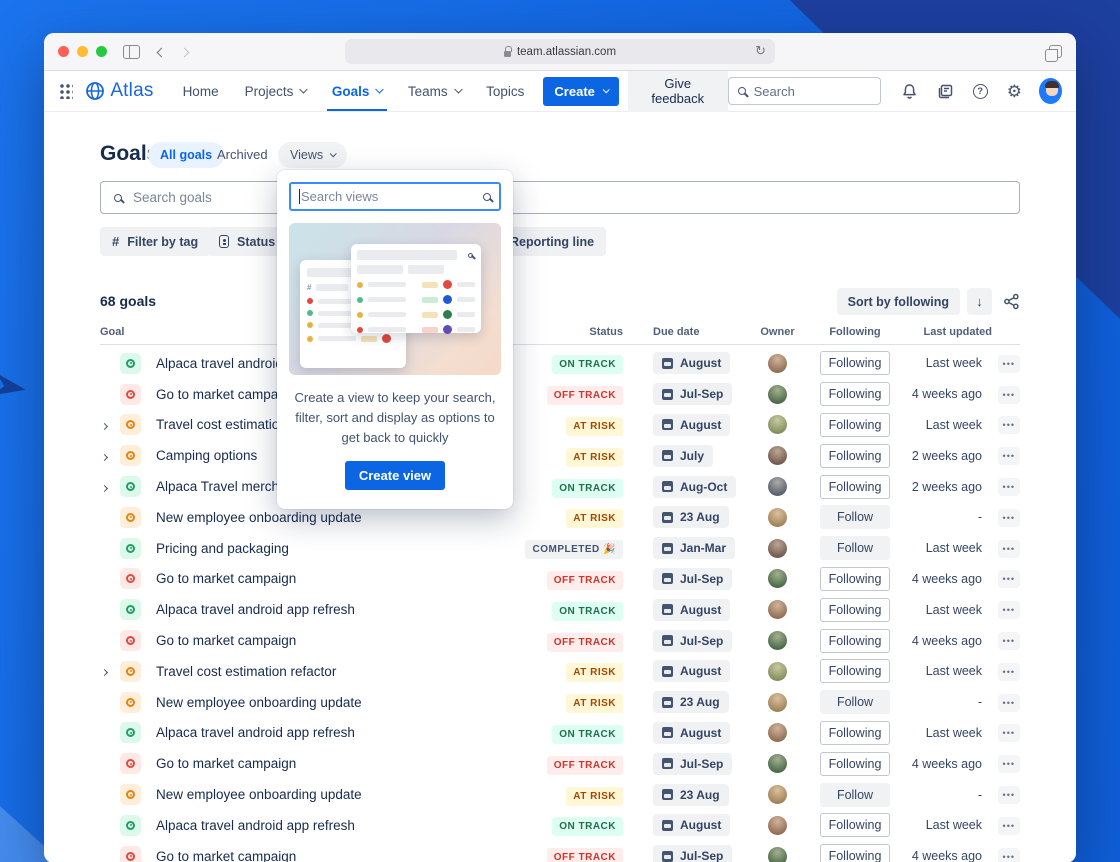 Image resolution: width=1120 pixels, height=862 pixels. Describe the element at coordinates (395, 476) in the screenshot. I see `create-view-button: Create view` at that location.